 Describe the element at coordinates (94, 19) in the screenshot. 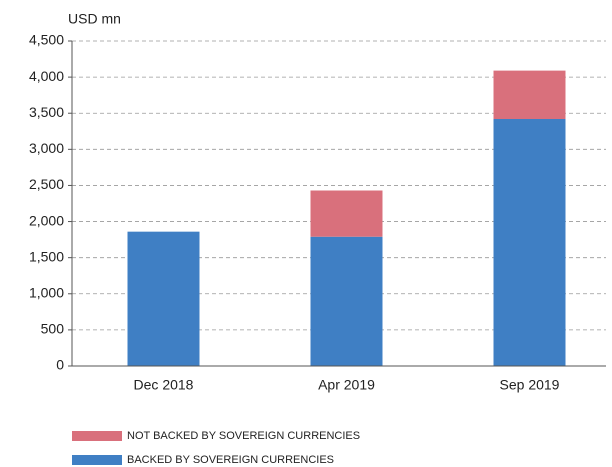

I see `y-axis-label: USD mn` at that location.